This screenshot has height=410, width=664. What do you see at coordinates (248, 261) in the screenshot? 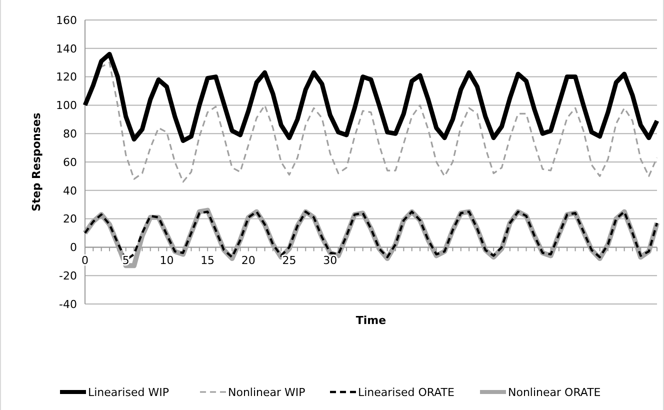
I see `x-tick-label: 20` at bounding box center [248, 261].